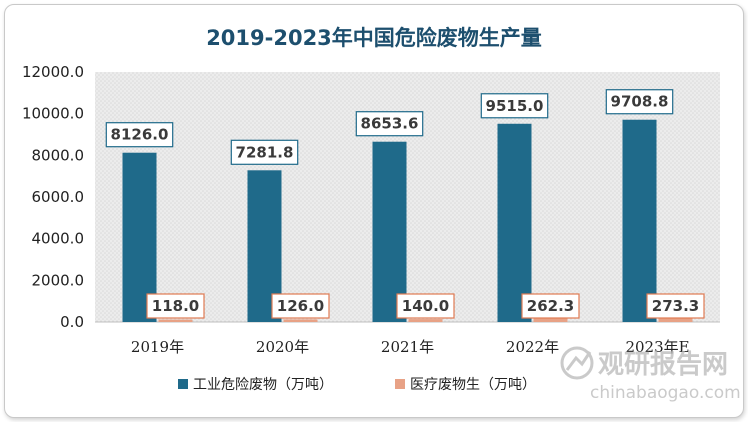 The image size is (748, 422). I want to click on chart-title: 2019-2023年中国危险废物生产量, so click(374, 38).